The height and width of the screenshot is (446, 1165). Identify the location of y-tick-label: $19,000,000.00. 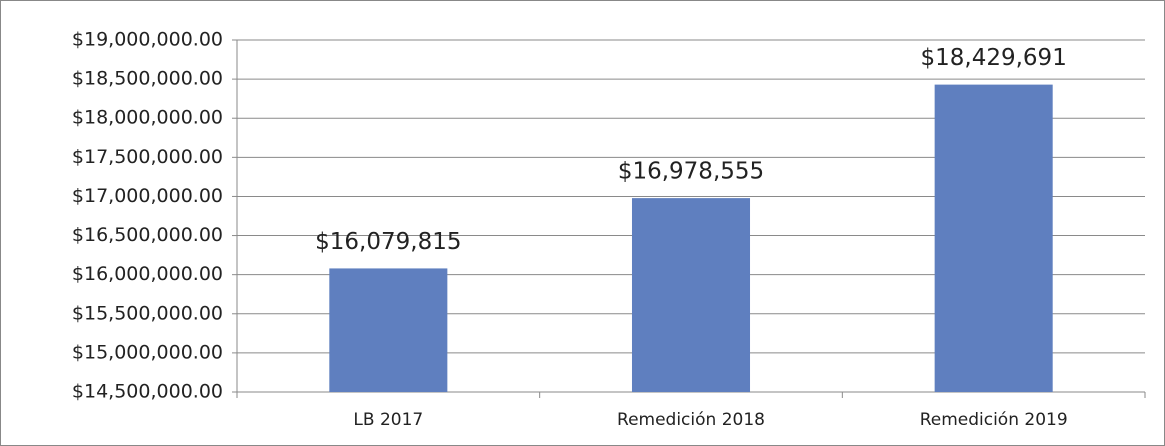
(147, 40).